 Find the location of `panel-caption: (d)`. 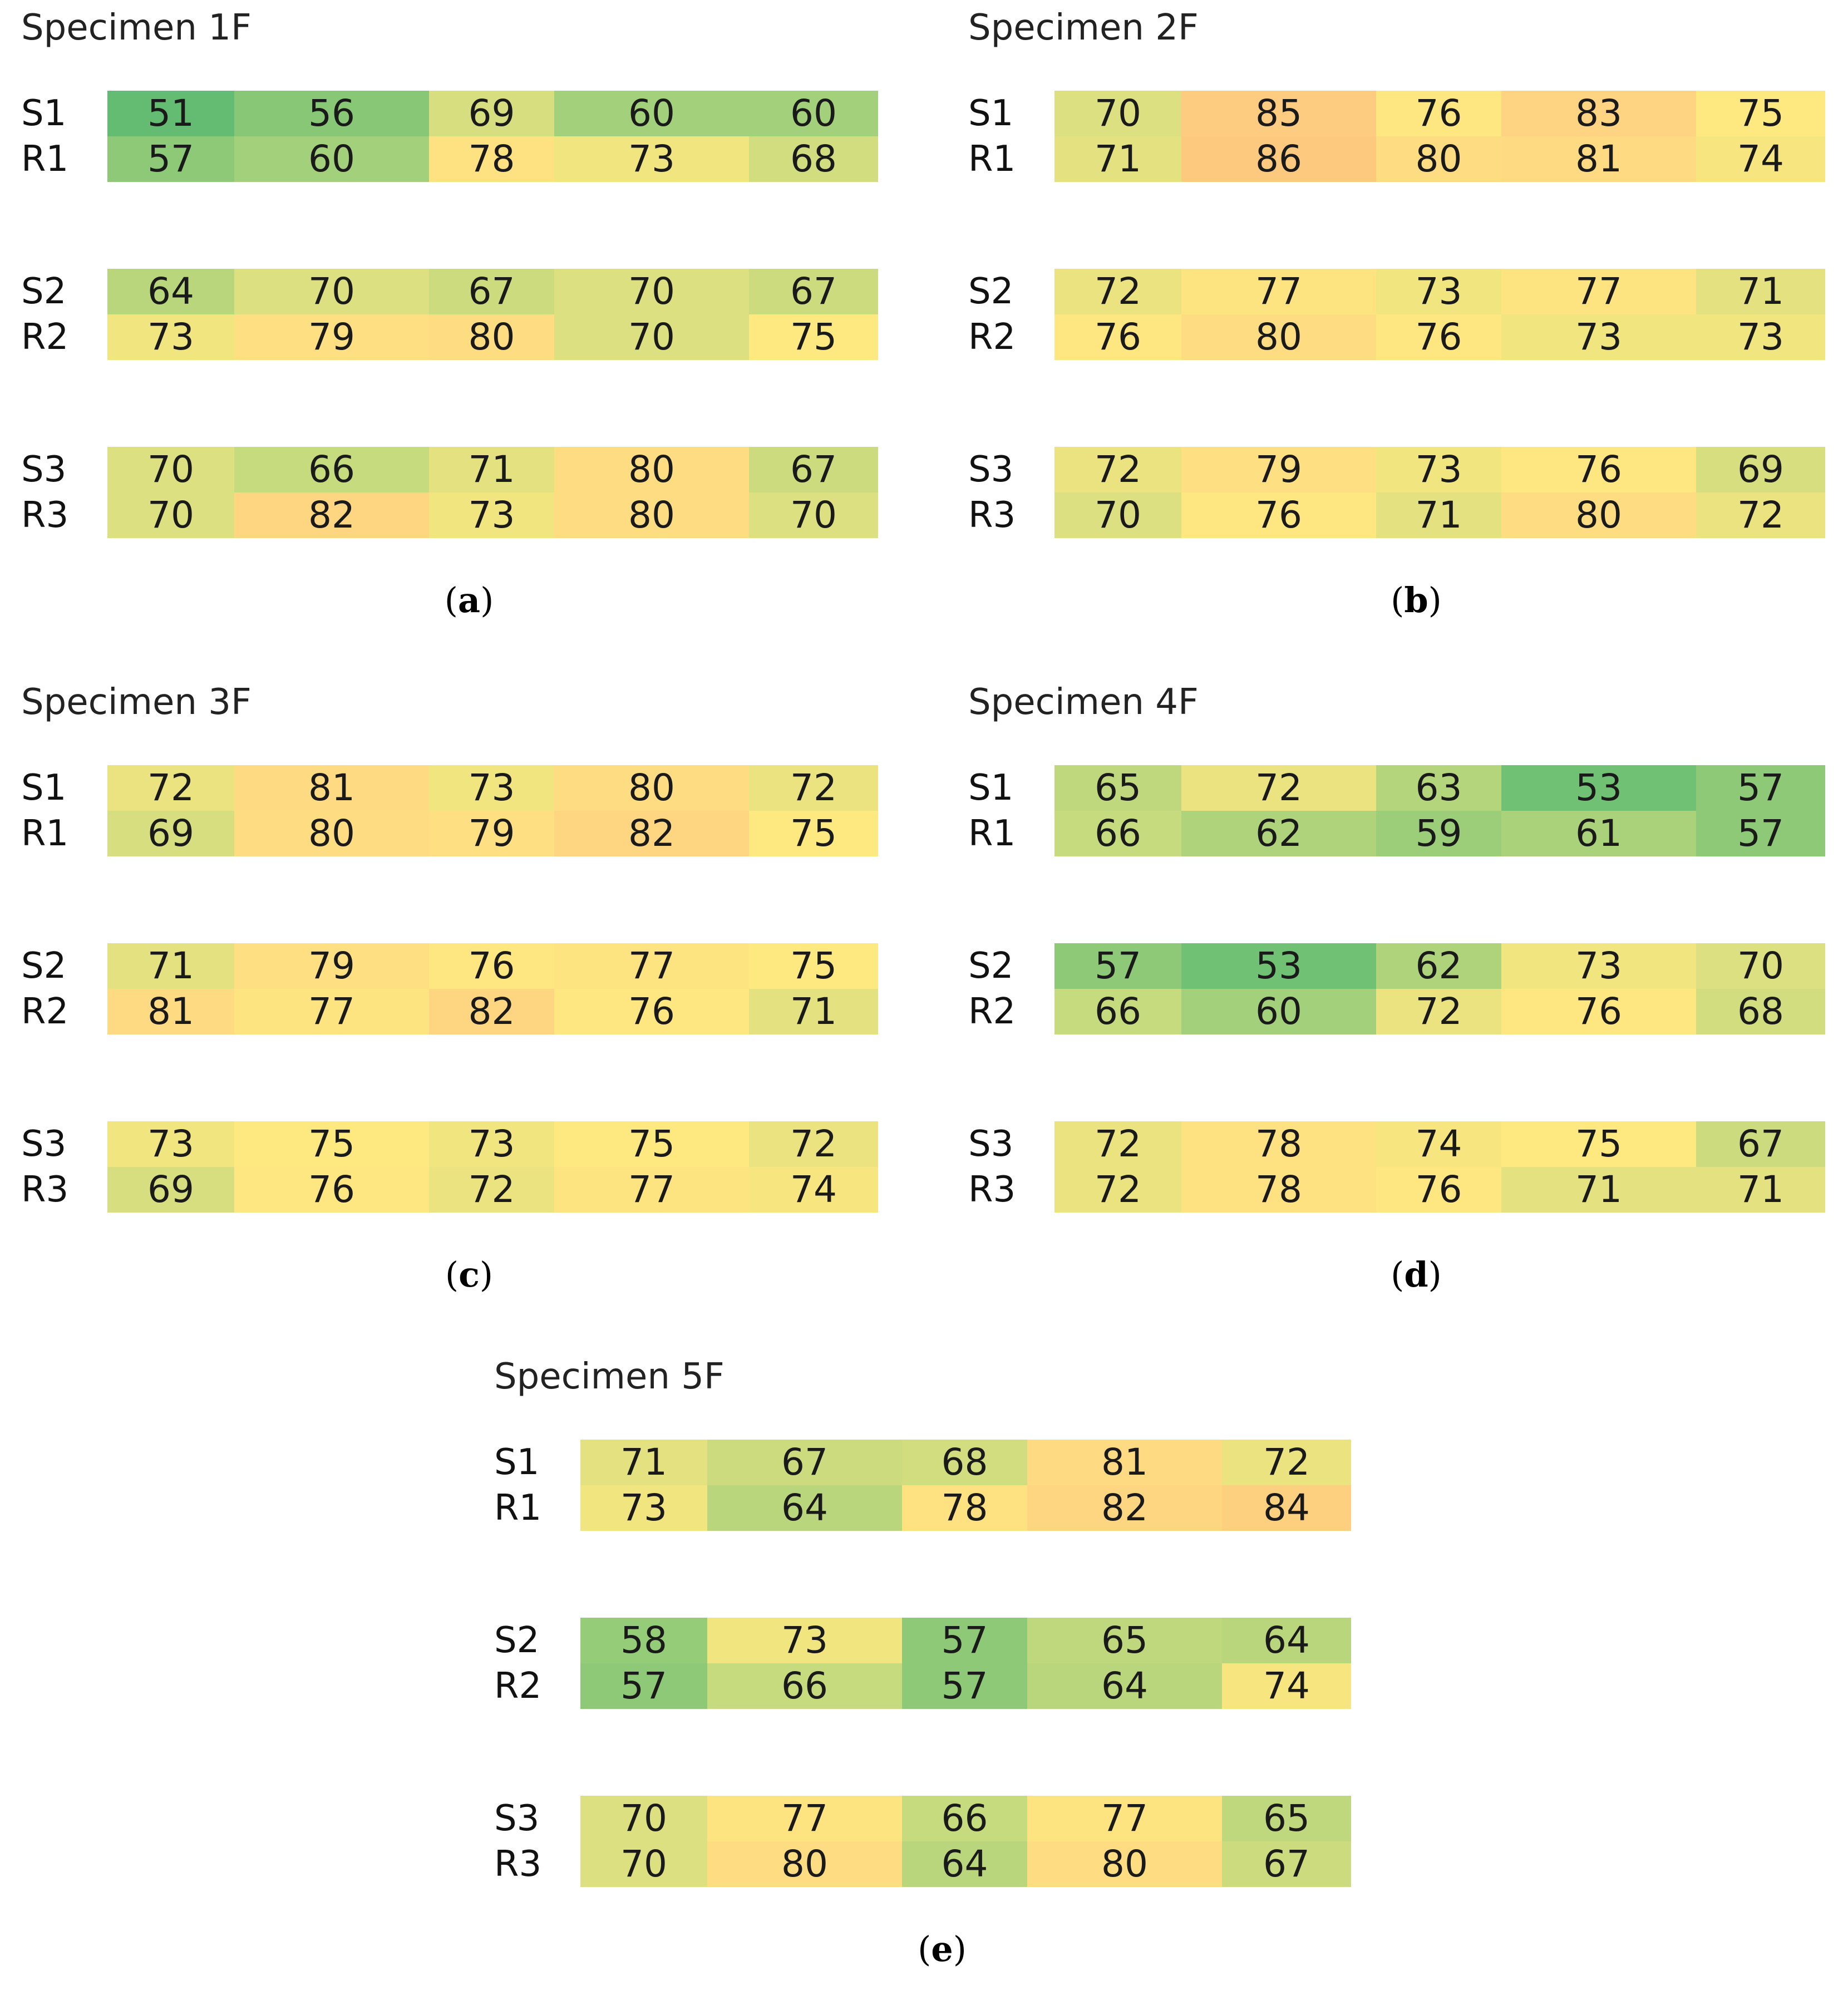

panel-caption: (d) is located at coordinates (1408, 1275).